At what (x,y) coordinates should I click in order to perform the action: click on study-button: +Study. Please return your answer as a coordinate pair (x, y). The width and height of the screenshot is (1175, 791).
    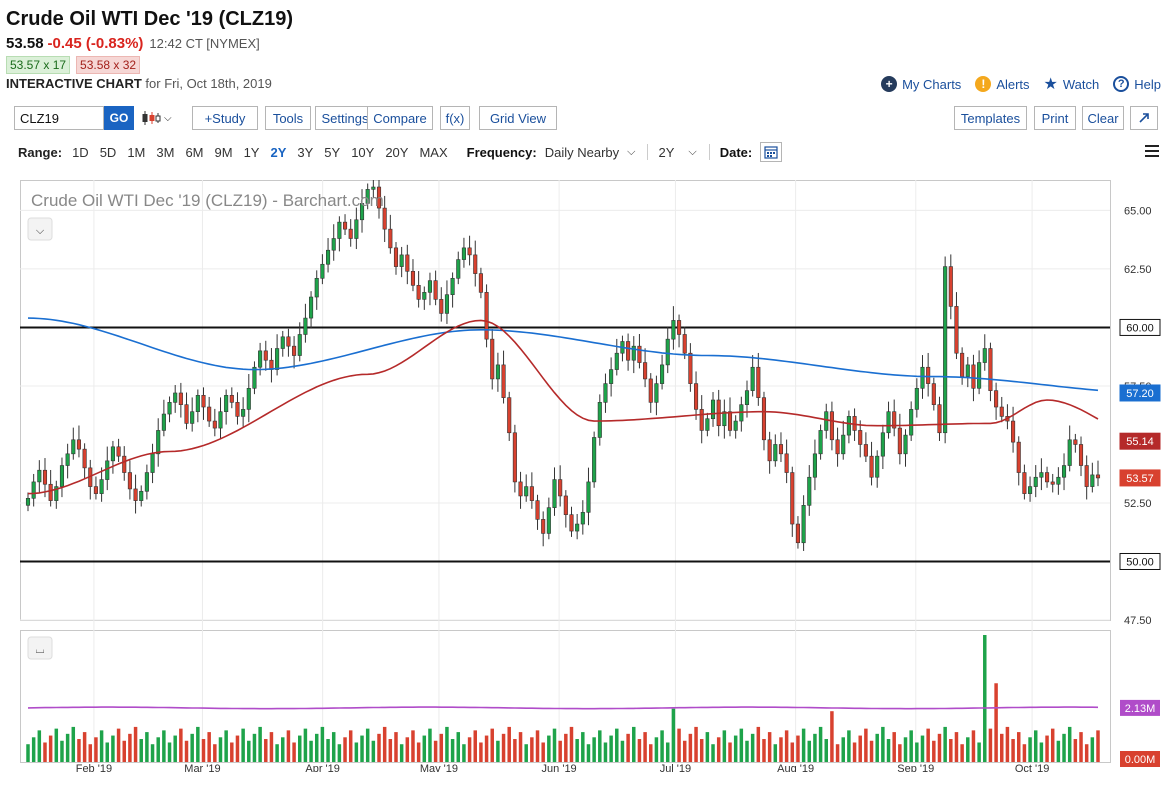
    Looking at the image, I should click on (225, 118).